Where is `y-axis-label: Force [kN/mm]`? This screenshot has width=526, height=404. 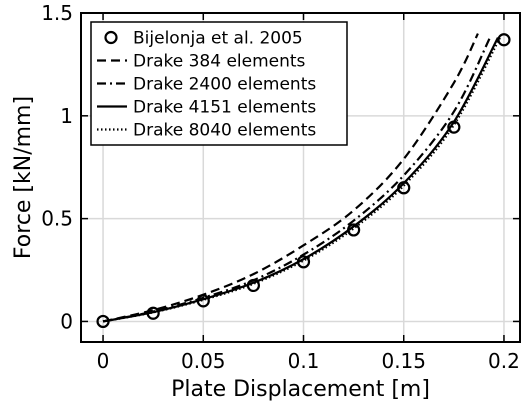
y-axis-label: Force [kN/mm] is located at coordinates (23, 177).